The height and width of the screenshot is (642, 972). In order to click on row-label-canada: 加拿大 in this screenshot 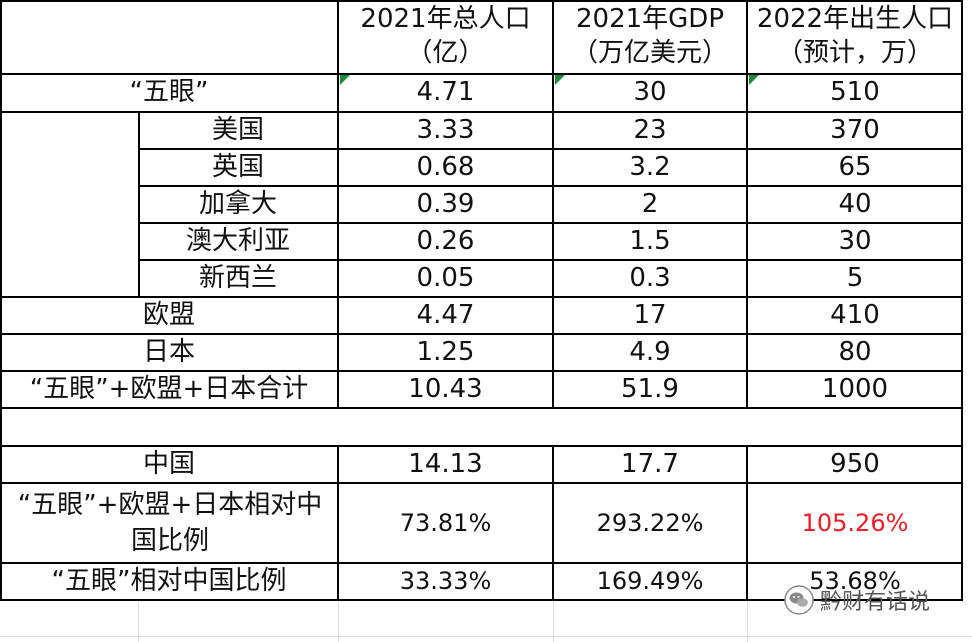, I will do `click(237, 203)`.